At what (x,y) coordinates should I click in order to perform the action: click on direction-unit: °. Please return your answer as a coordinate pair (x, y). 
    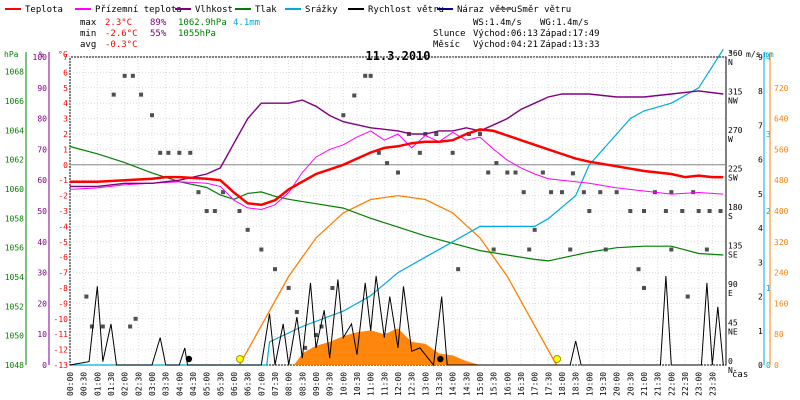
    Looking at the image, I should click on (730, 54).